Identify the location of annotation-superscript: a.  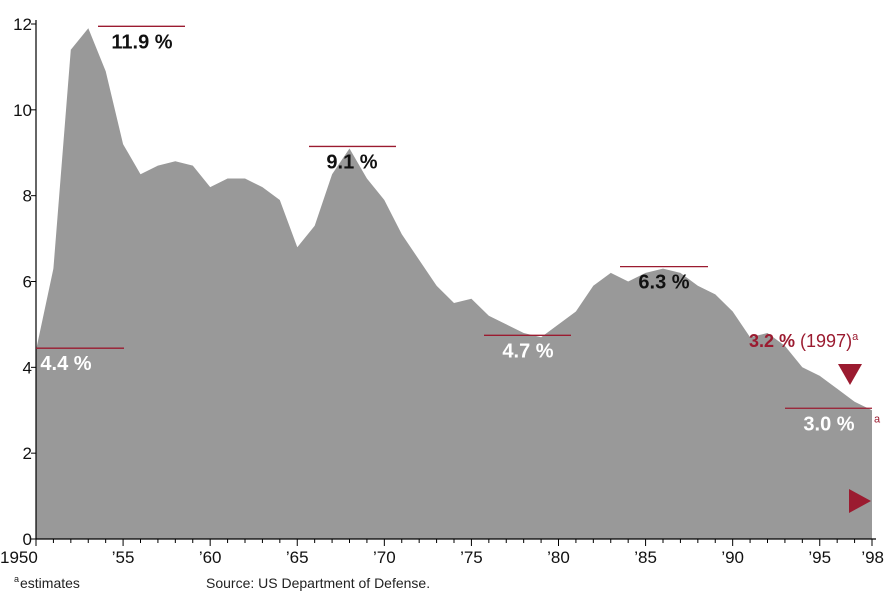
(877, 419).